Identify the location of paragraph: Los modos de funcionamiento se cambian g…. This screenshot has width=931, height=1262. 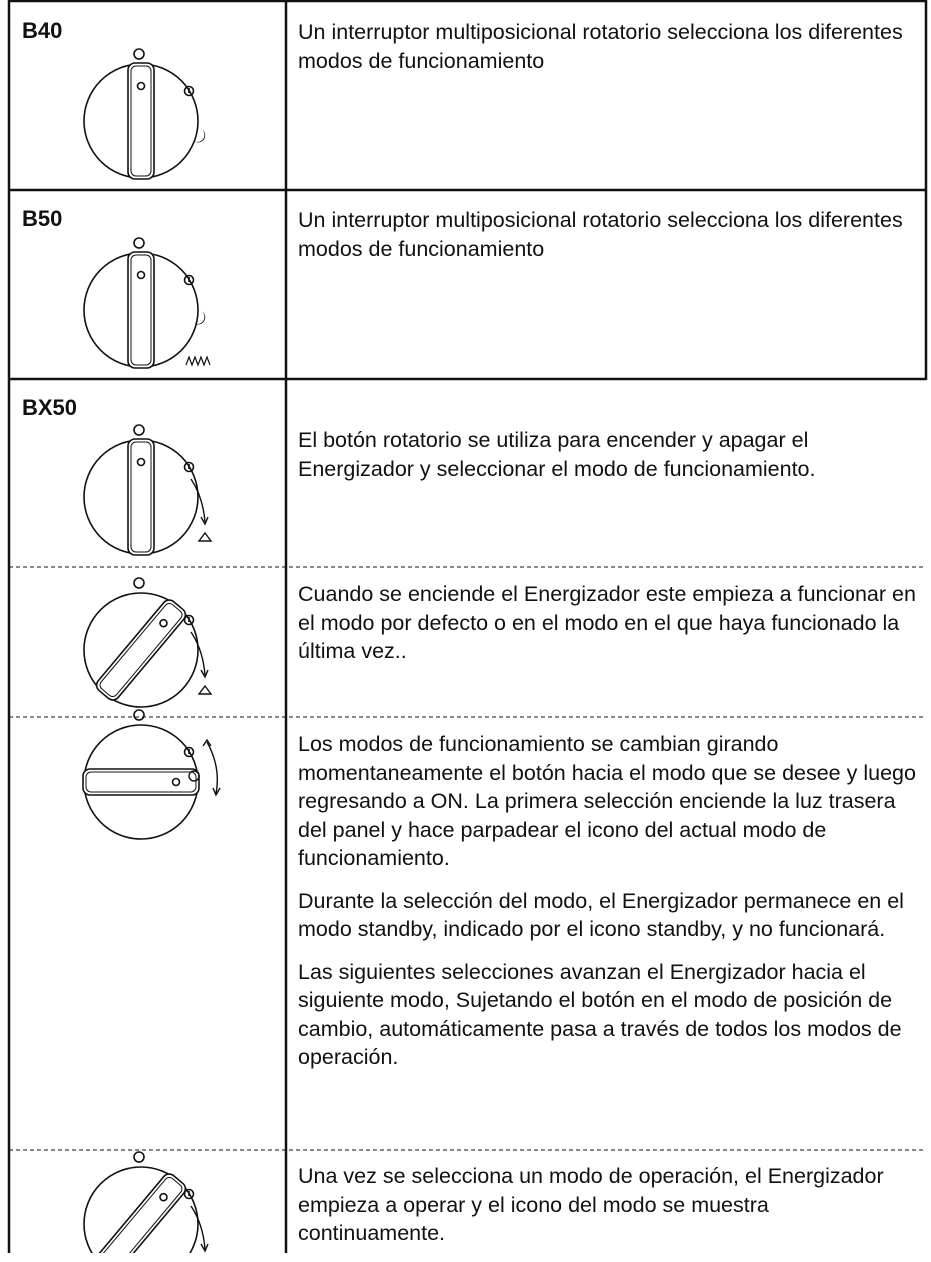
(607, 801).